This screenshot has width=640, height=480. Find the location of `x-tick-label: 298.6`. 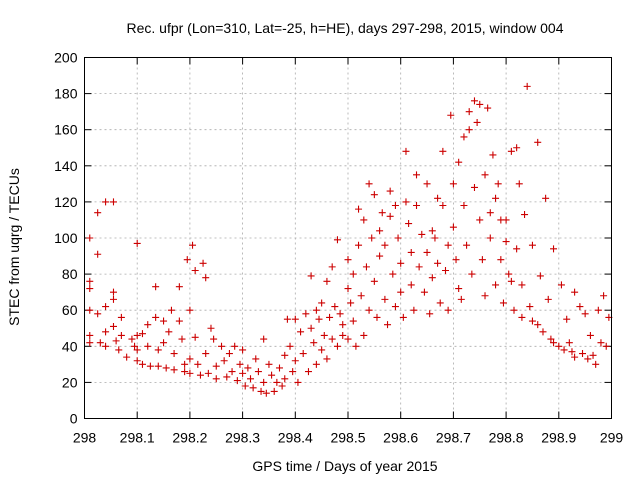

x-tick-label: 298.6 is located at coordinates (400, 438).